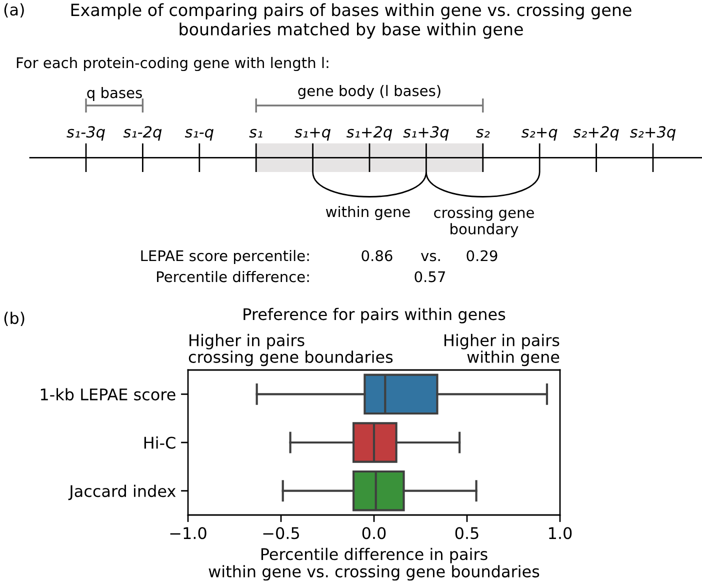 The height and width of the screenshot is (585, 702). Describe the element at coordinates (122, 492) in the screenshot. I see `y-tick-label: Jaccard index` at that location.